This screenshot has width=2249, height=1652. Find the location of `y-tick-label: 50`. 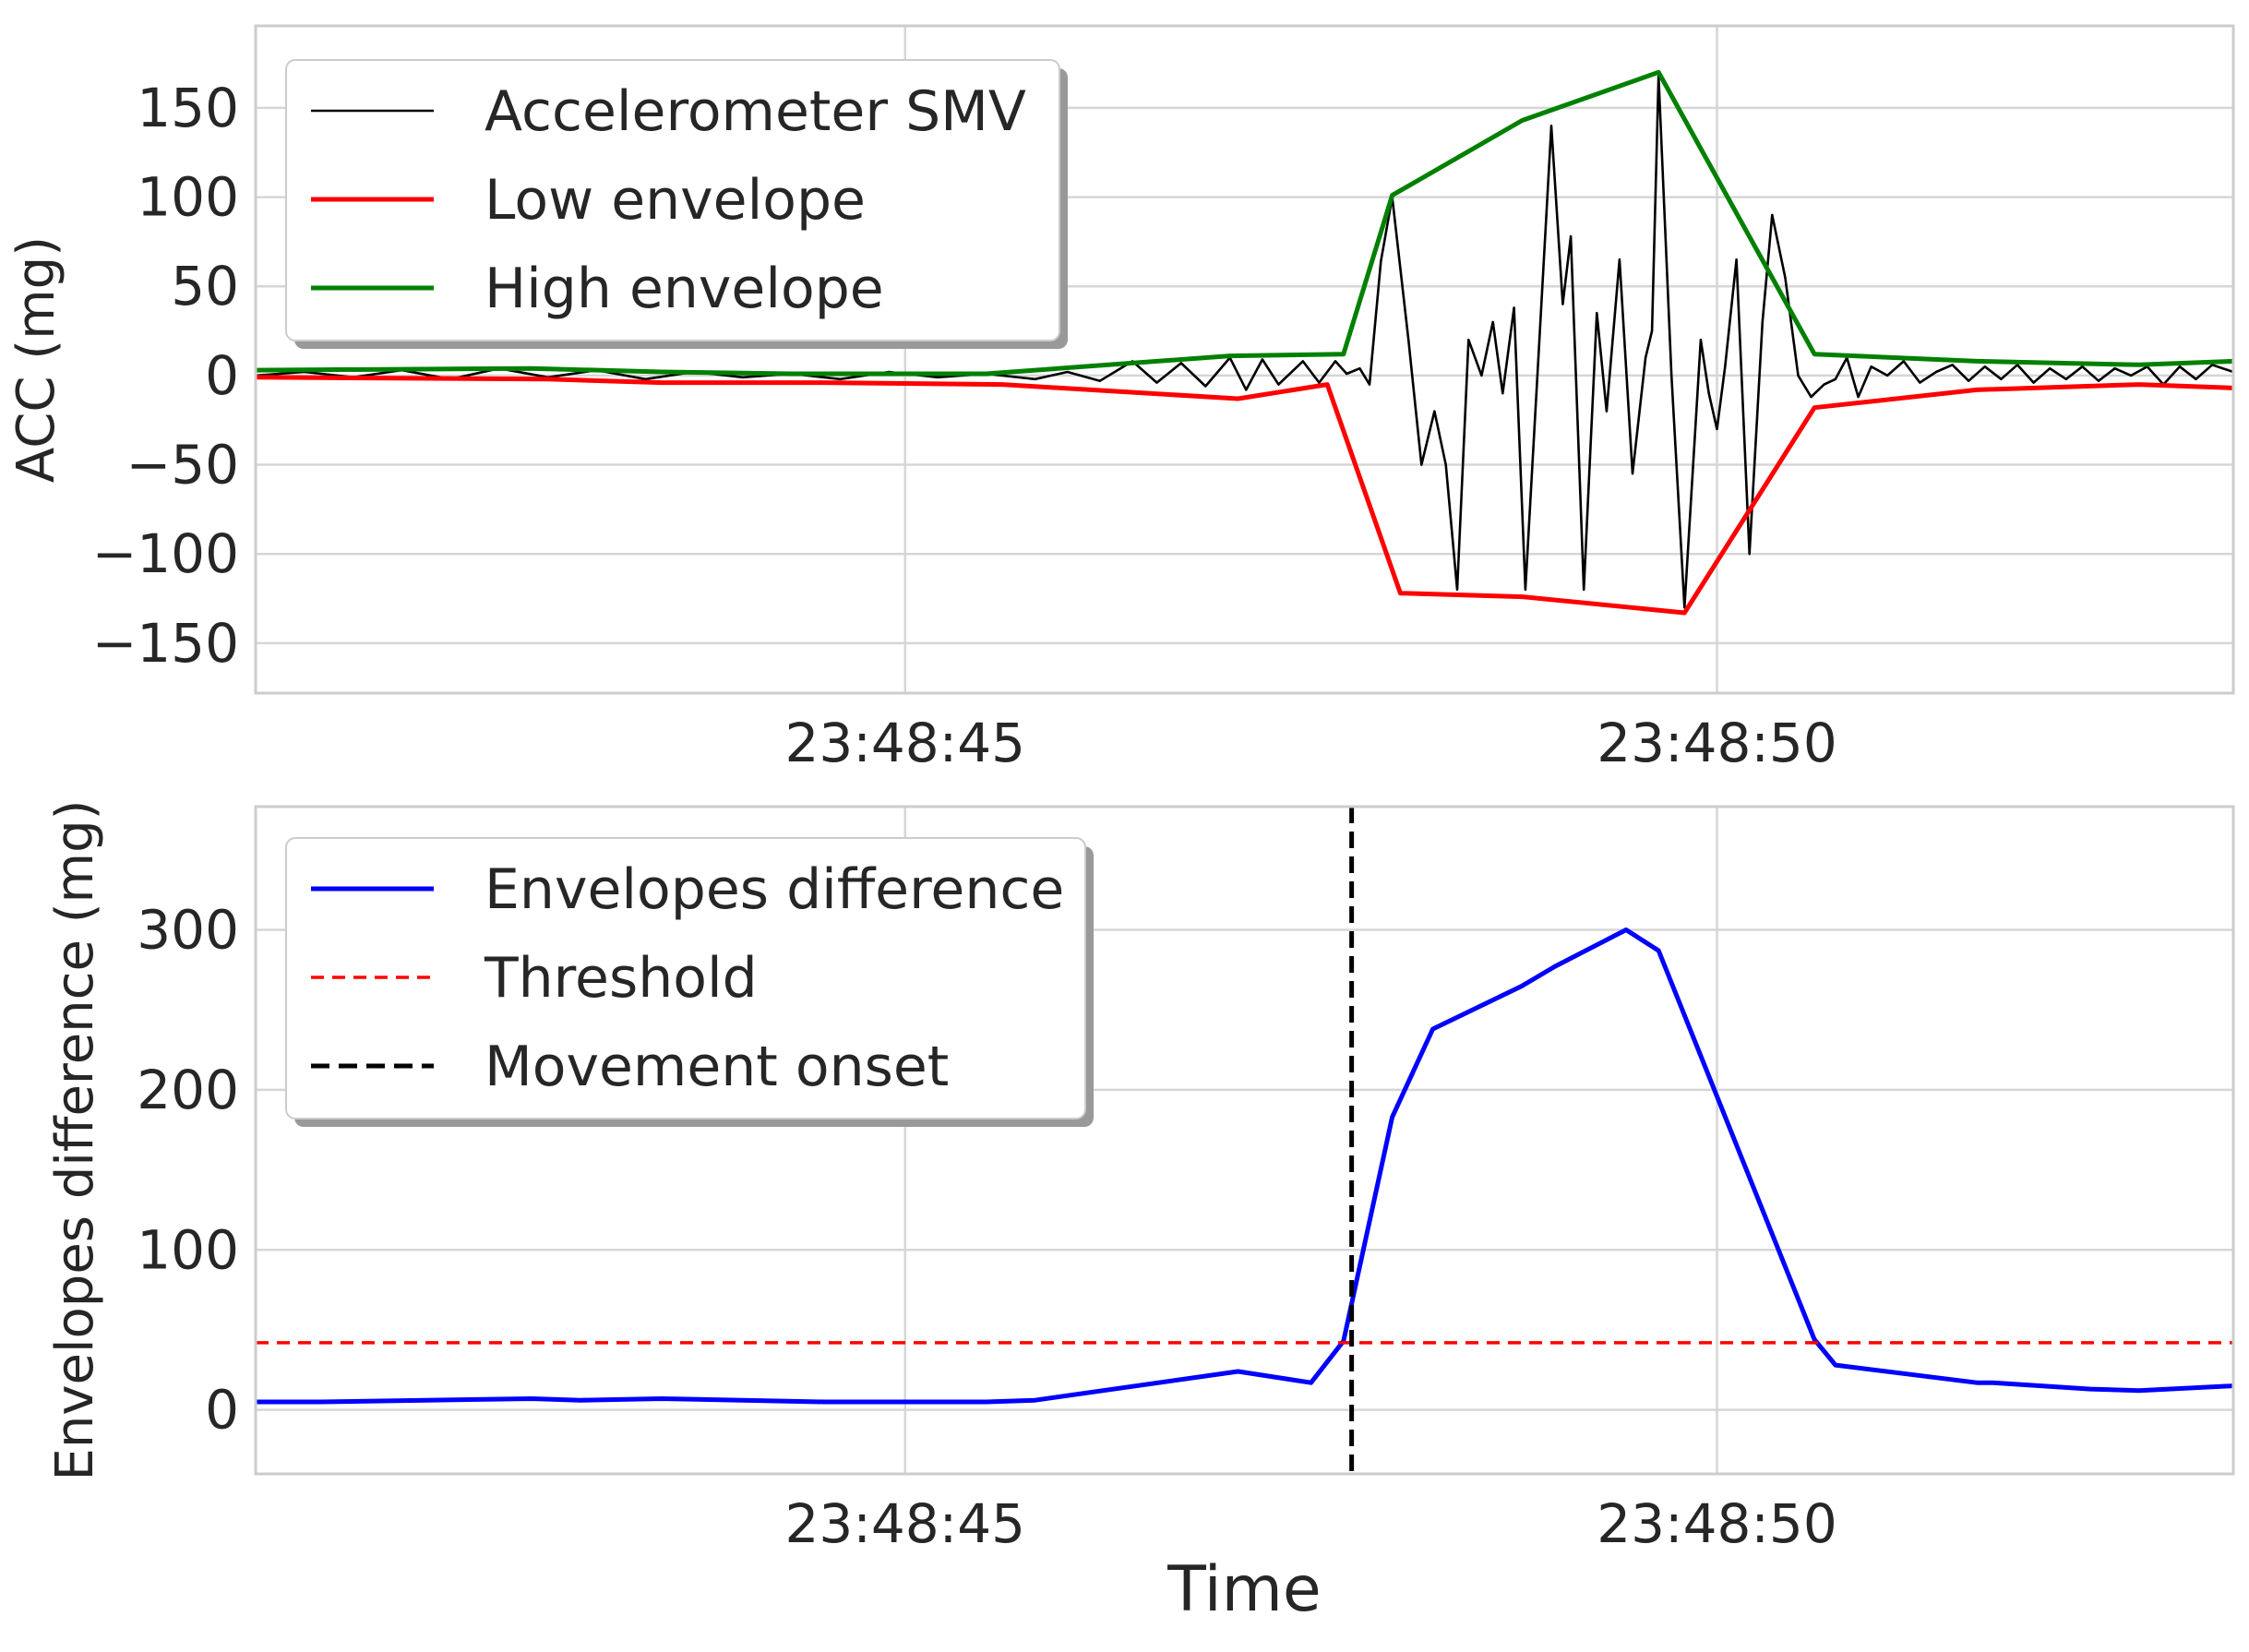

y-tick-label: 50 is located at coordinates (205, 286).